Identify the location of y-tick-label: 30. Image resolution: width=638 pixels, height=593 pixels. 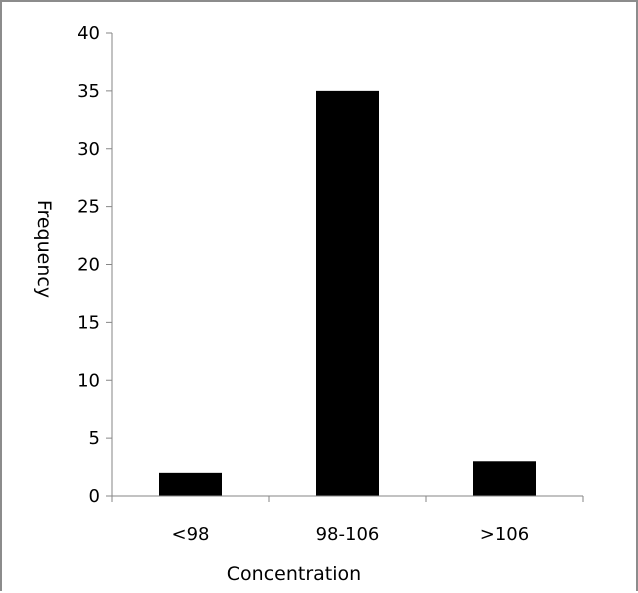
(88, 149).